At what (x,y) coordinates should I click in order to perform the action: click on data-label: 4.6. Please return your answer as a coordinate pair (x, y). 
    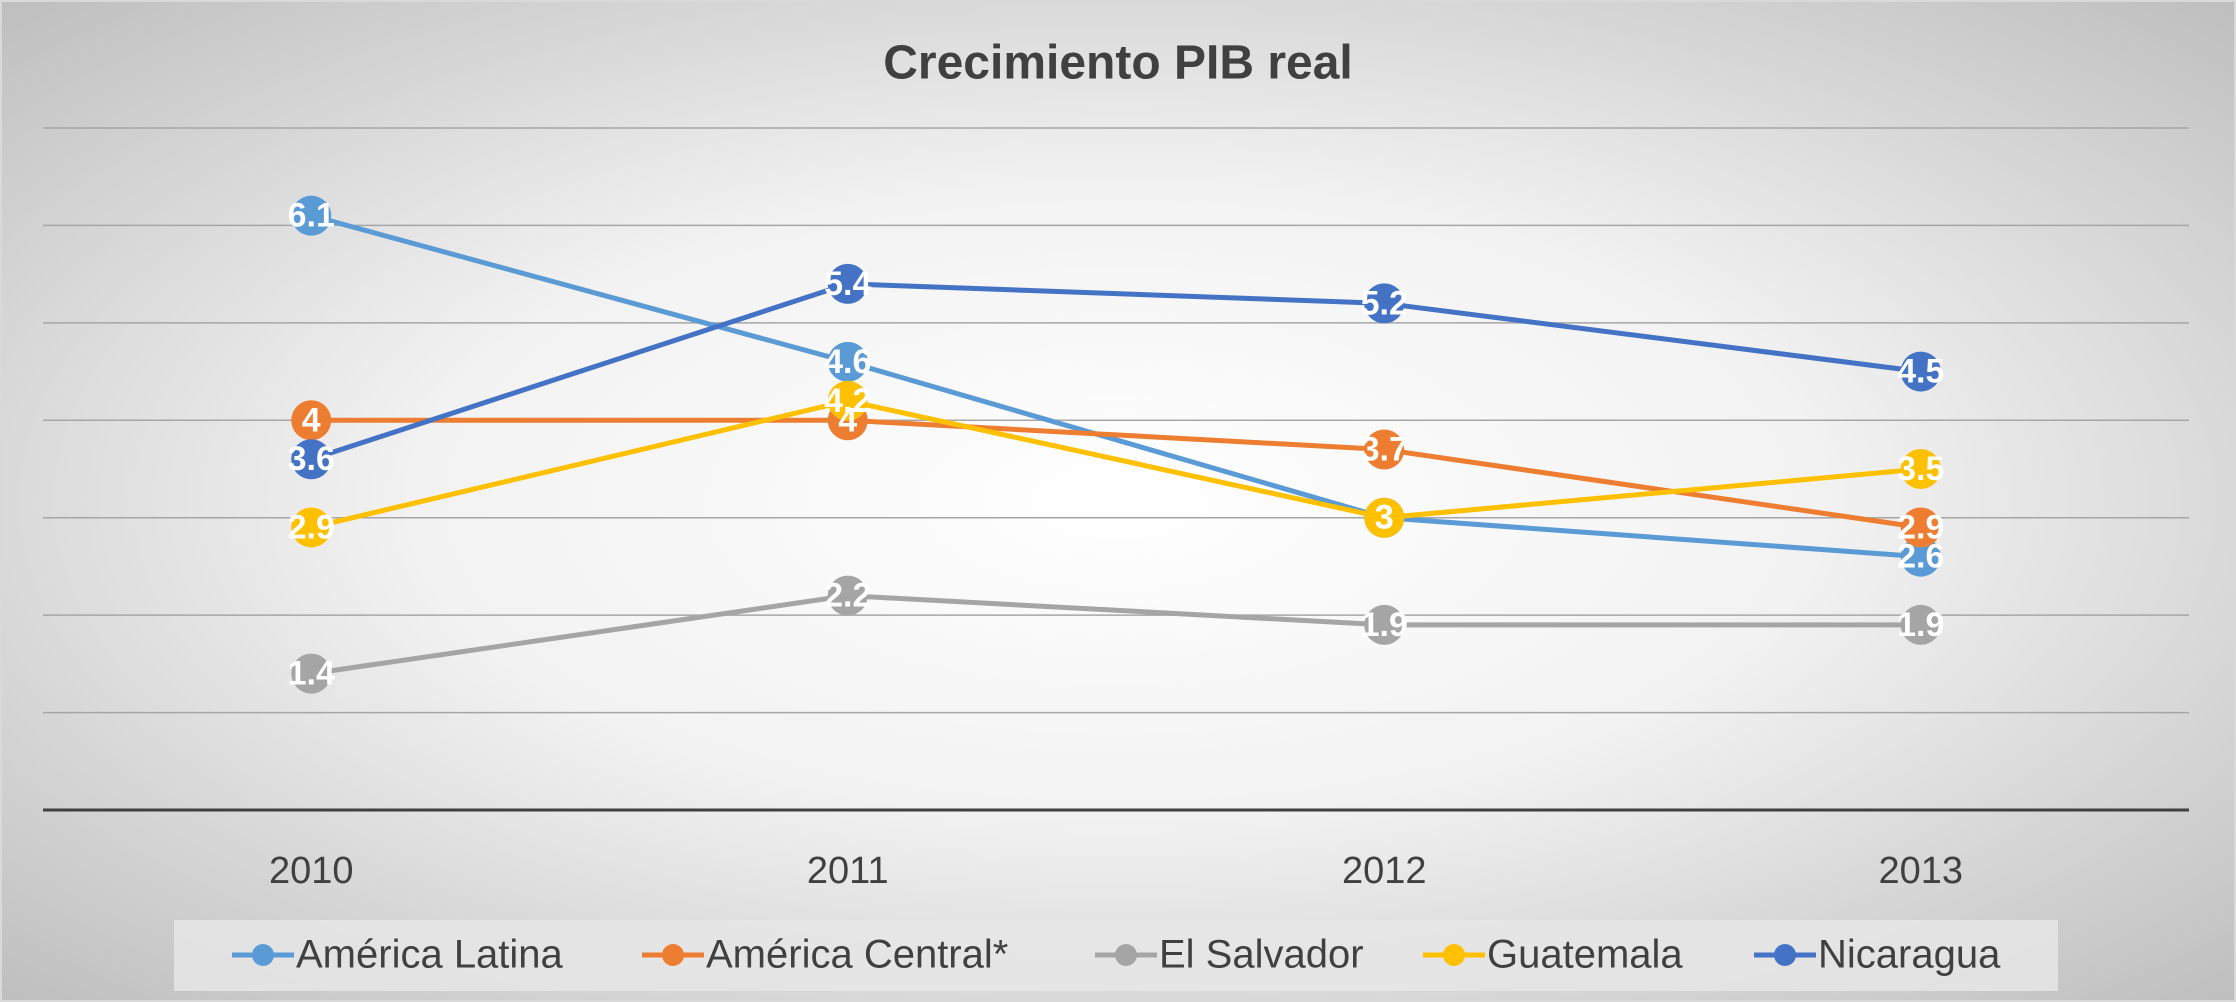
    Looking at the image, I should click on (847, 362).